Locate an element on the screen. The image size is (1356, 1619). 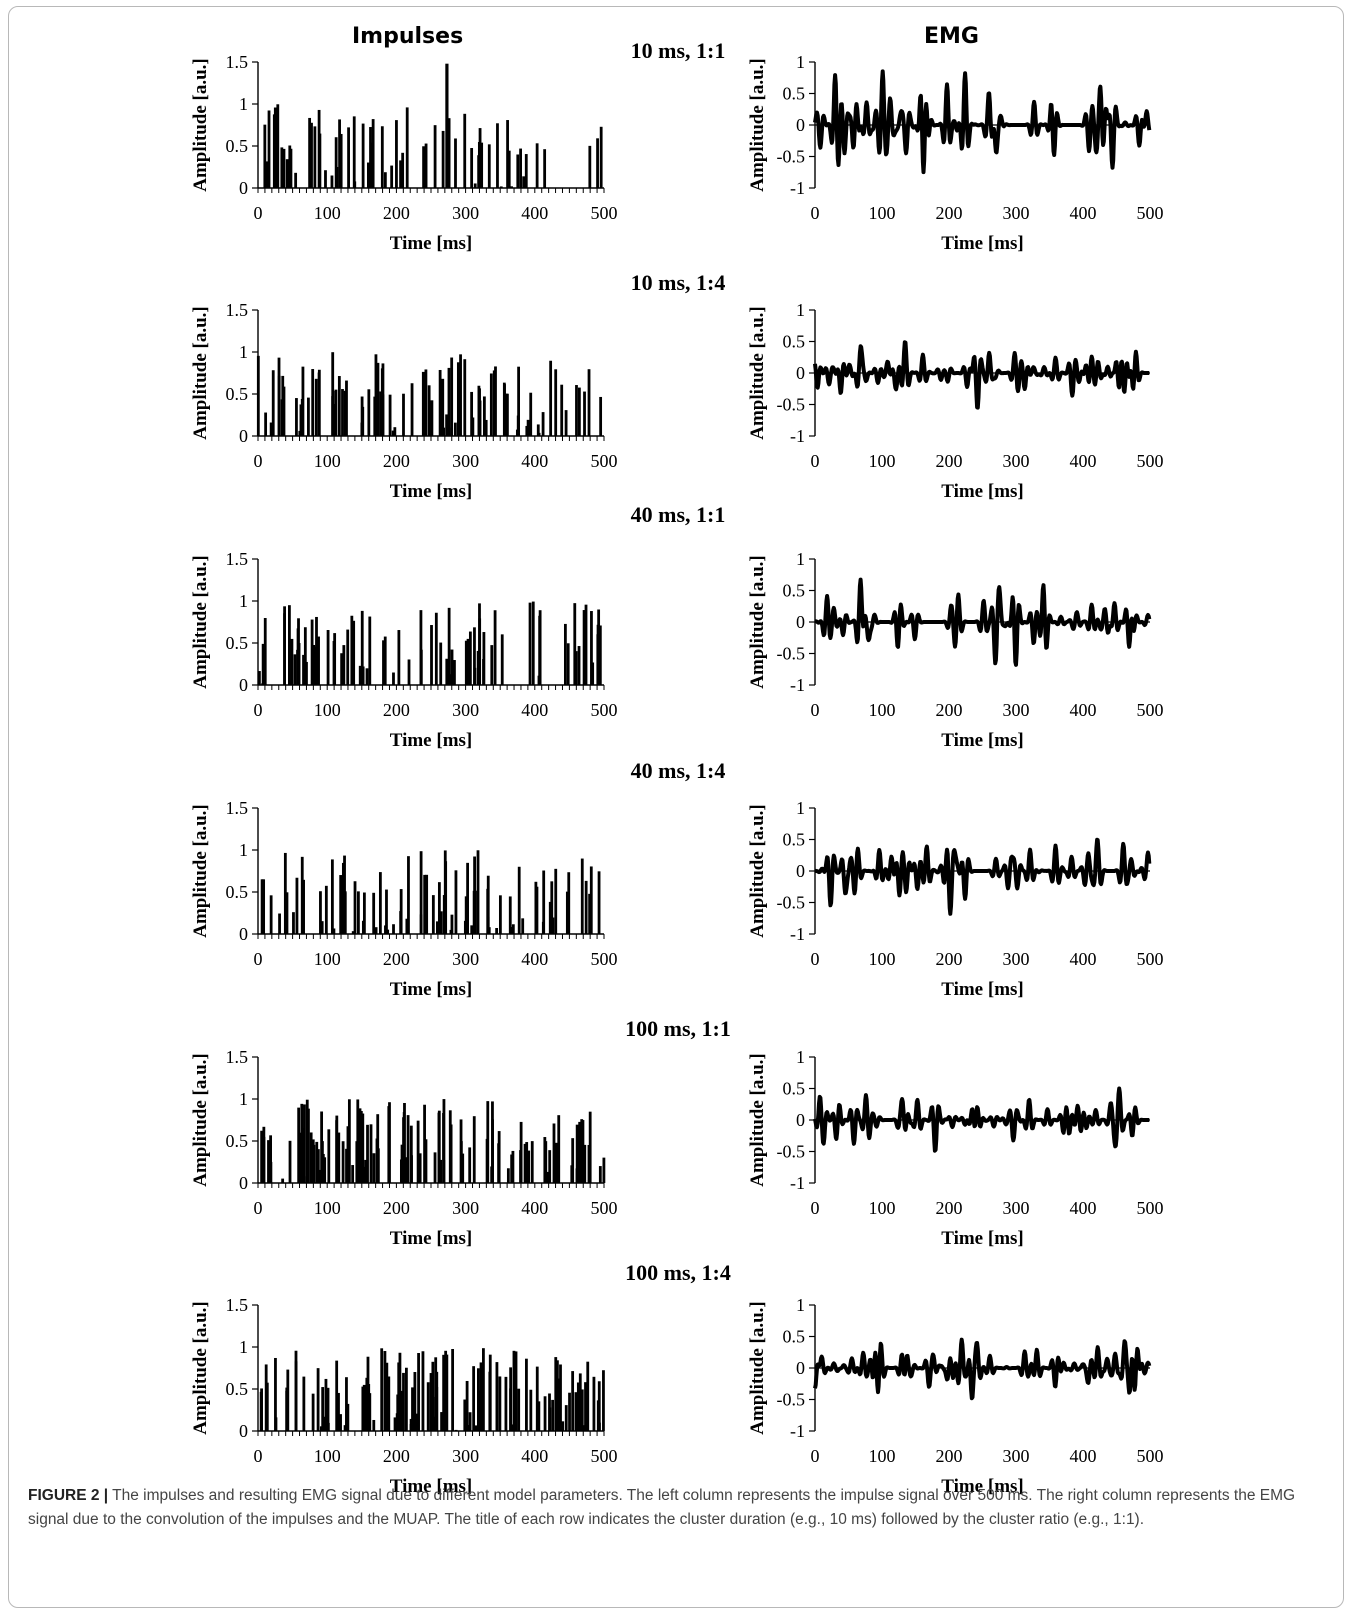
x-tick-label: 400 is located at coordinates (534, 959).